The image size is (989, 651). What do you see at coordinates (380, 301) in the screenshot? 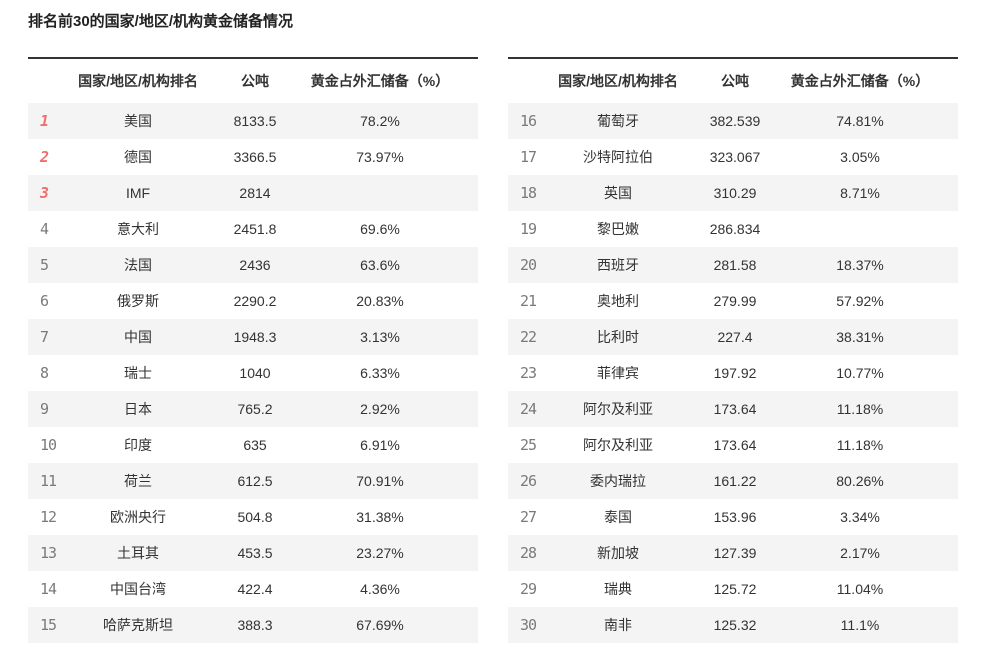
I see `percent-cell: 20.83%` at bounding box center [380, 301].